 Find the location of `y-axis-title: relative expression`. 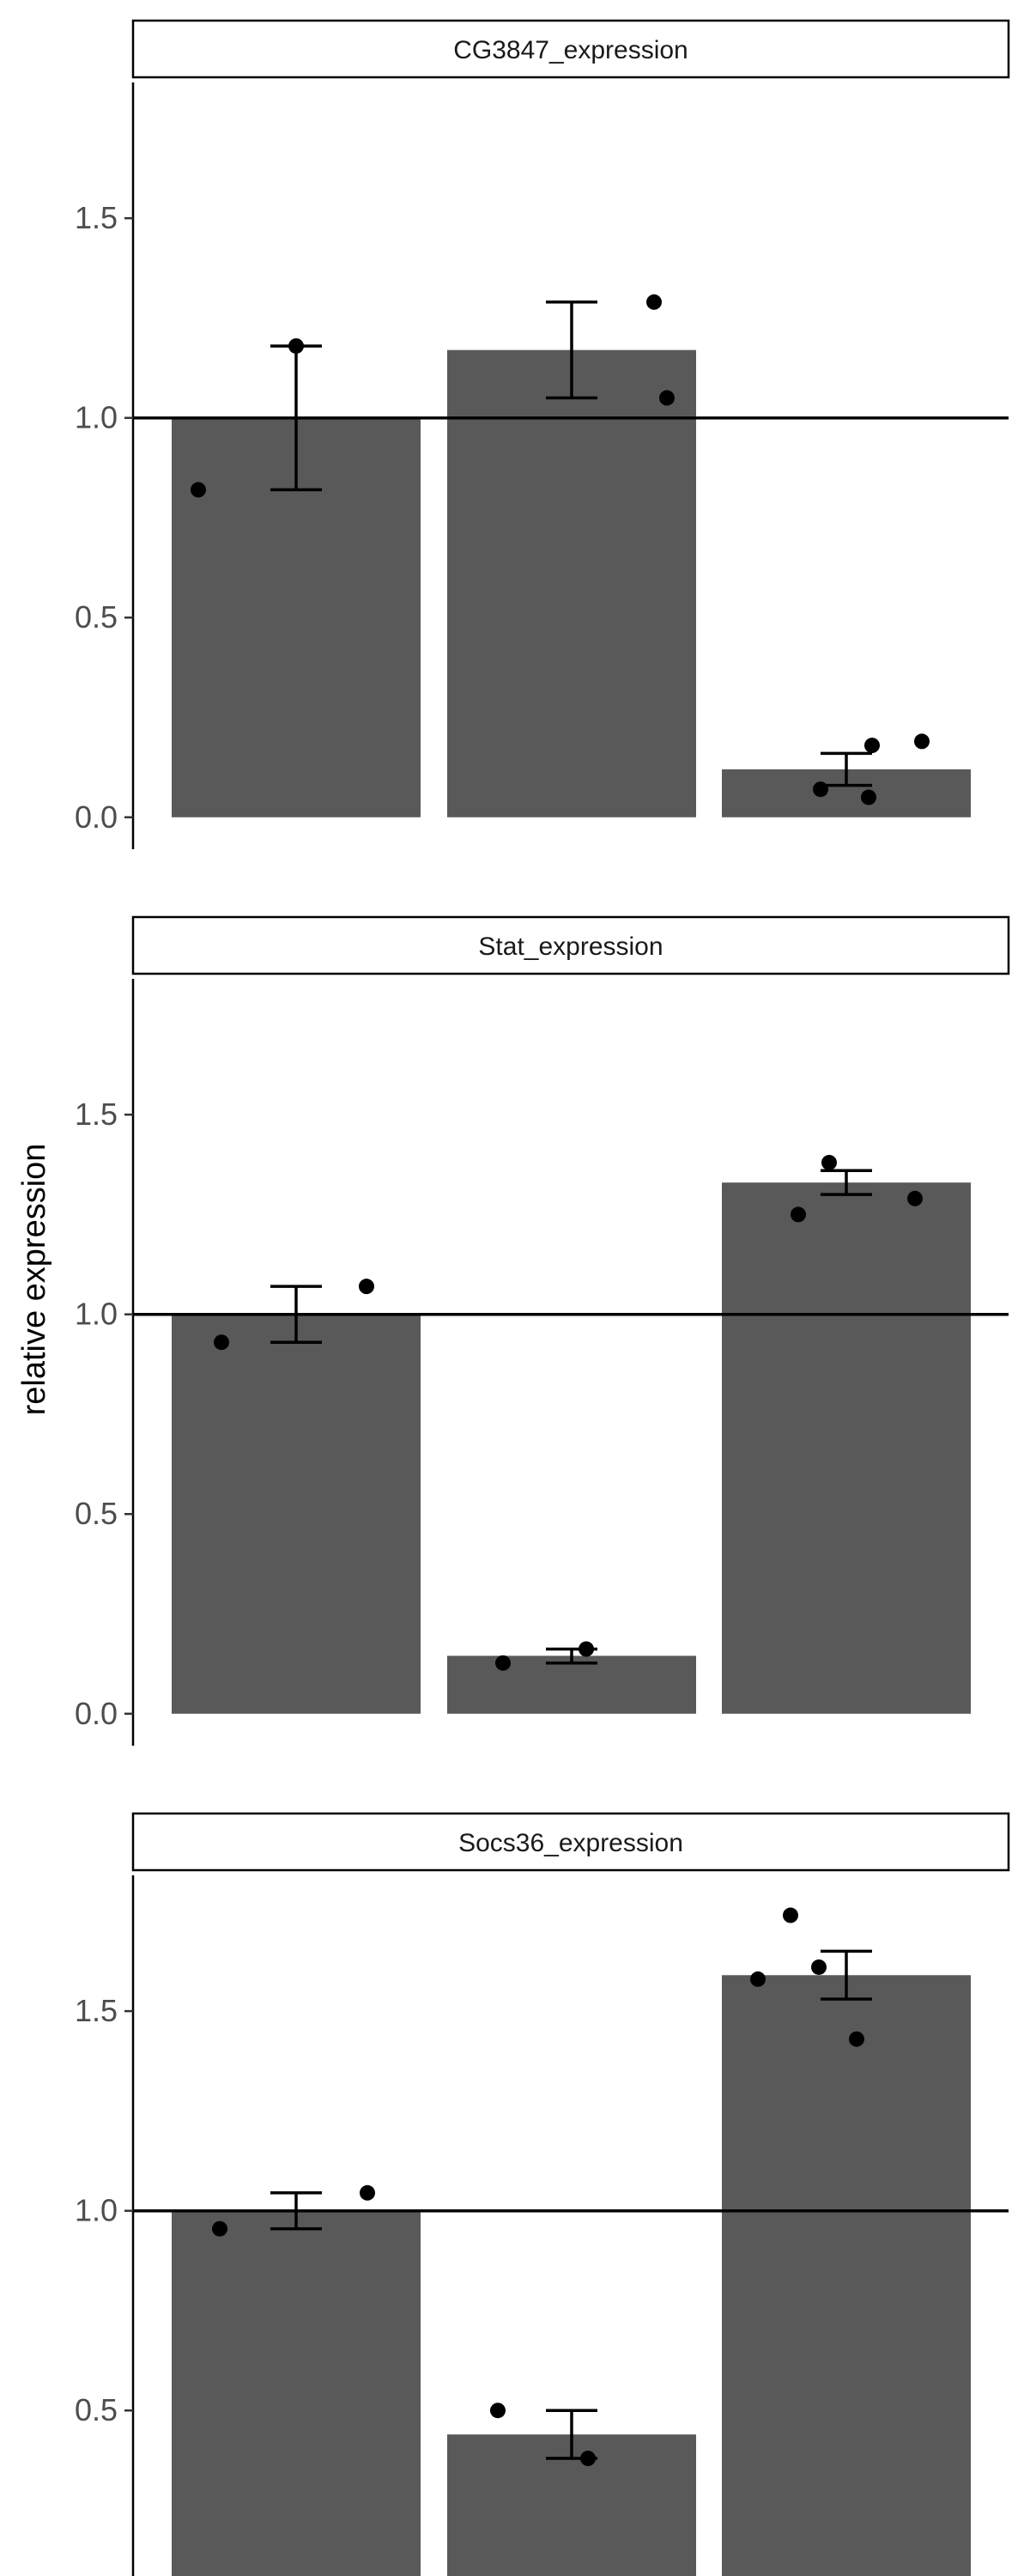

y-axis-title: relative expression is located at coordinates (34, 1280).